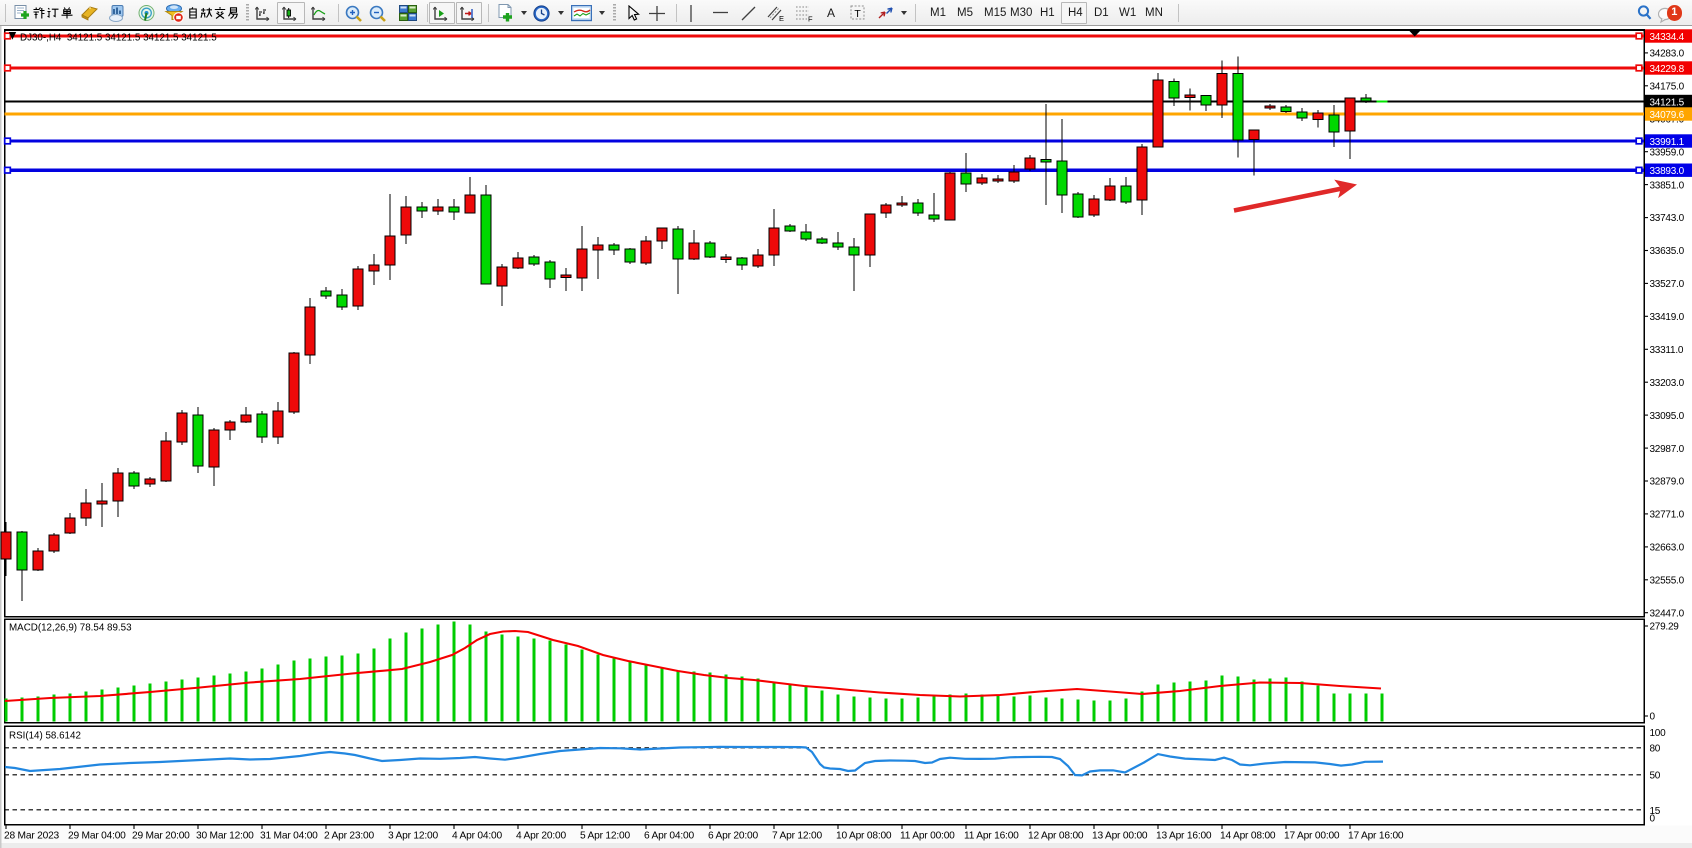 This screenshot has width=1692, height=848. Describe the element at coordinates (1667, 185) in the screenshot. I see `svg-text: 33851.0` at that location.